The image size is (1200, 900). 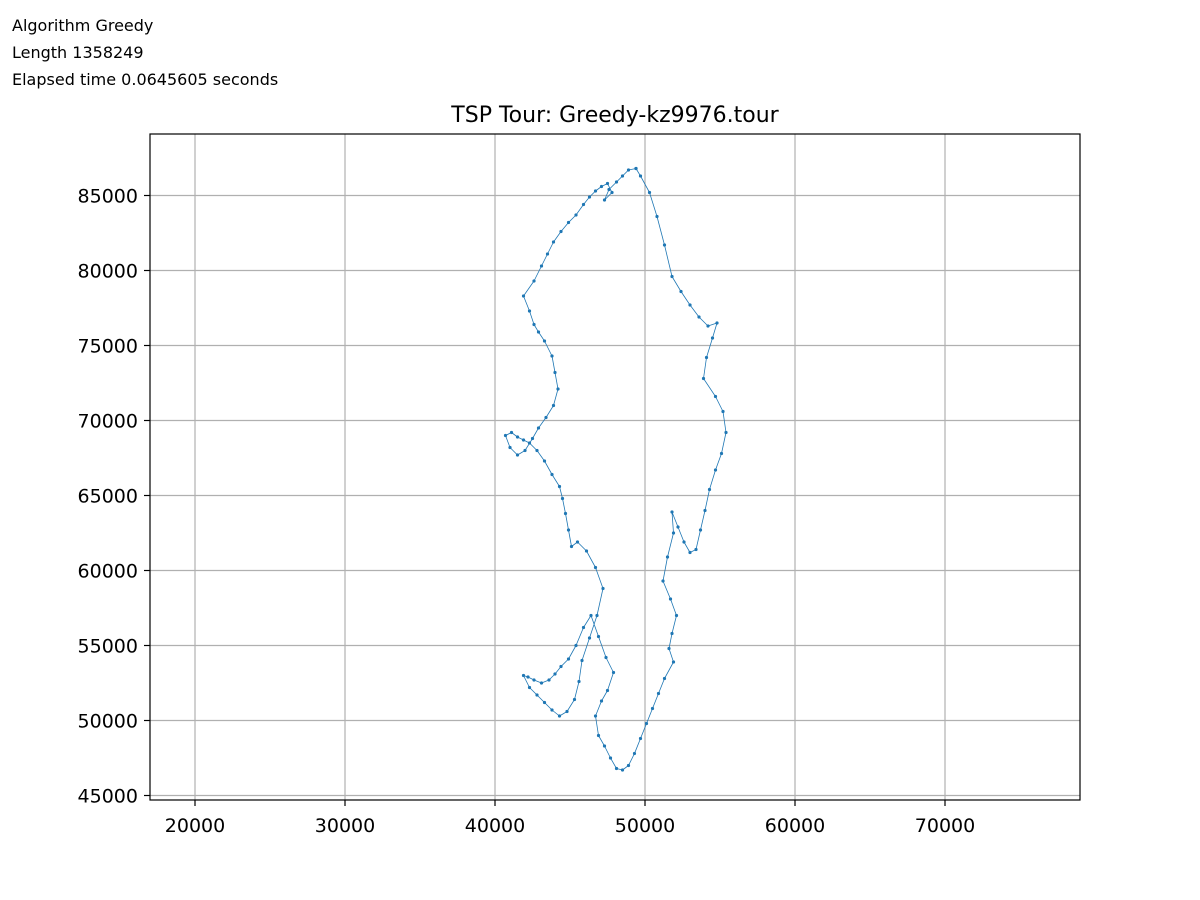 What do you see at coordinates (108, 497) in the screenshot?
I see `y-tick-label: 65000` at bounding box center [108, 497].